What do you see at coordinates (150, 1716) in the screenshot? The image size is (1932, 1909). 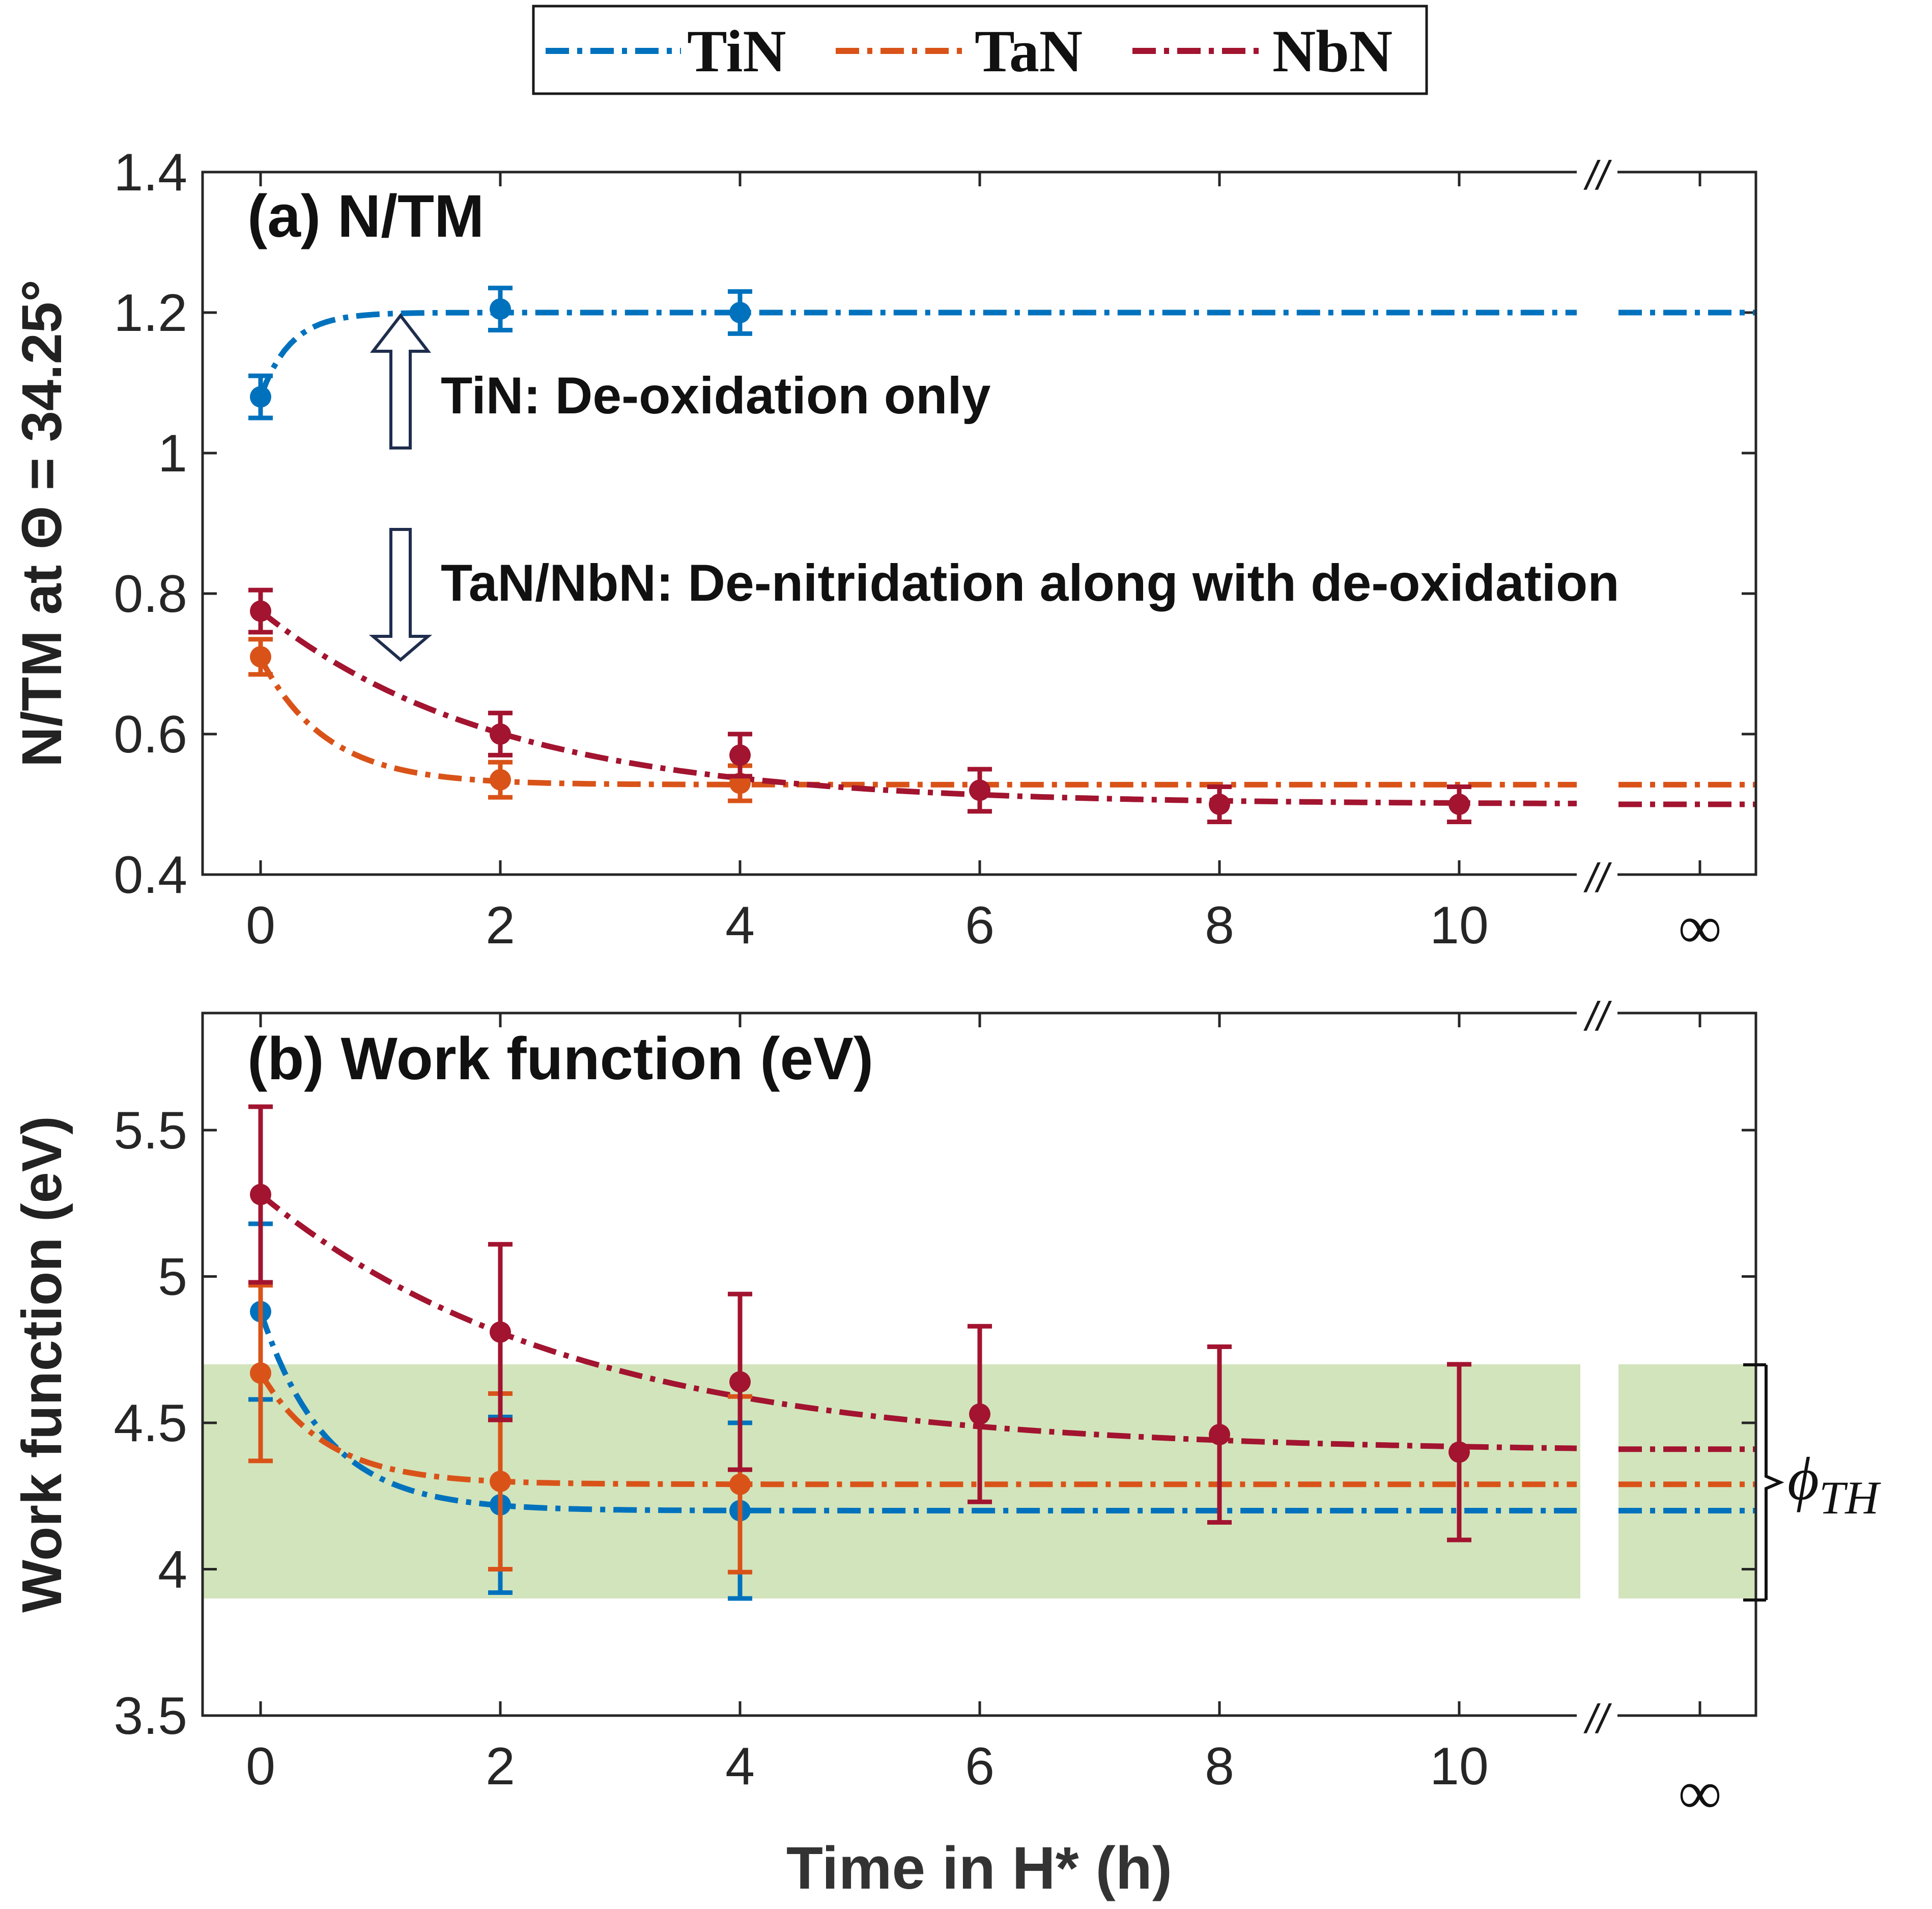 I see `y-tick-label: 3.5` at bounding box center [150, 1716].